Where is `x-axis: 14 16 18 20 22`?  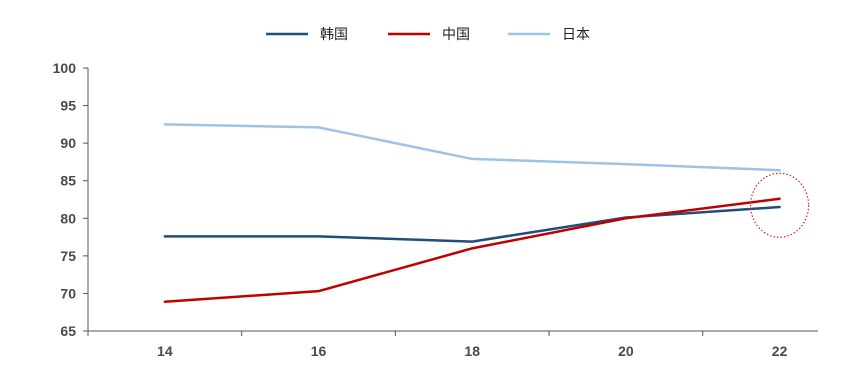 x-axis: 14 16 18 20 22 is located at coordinates (452, 344).